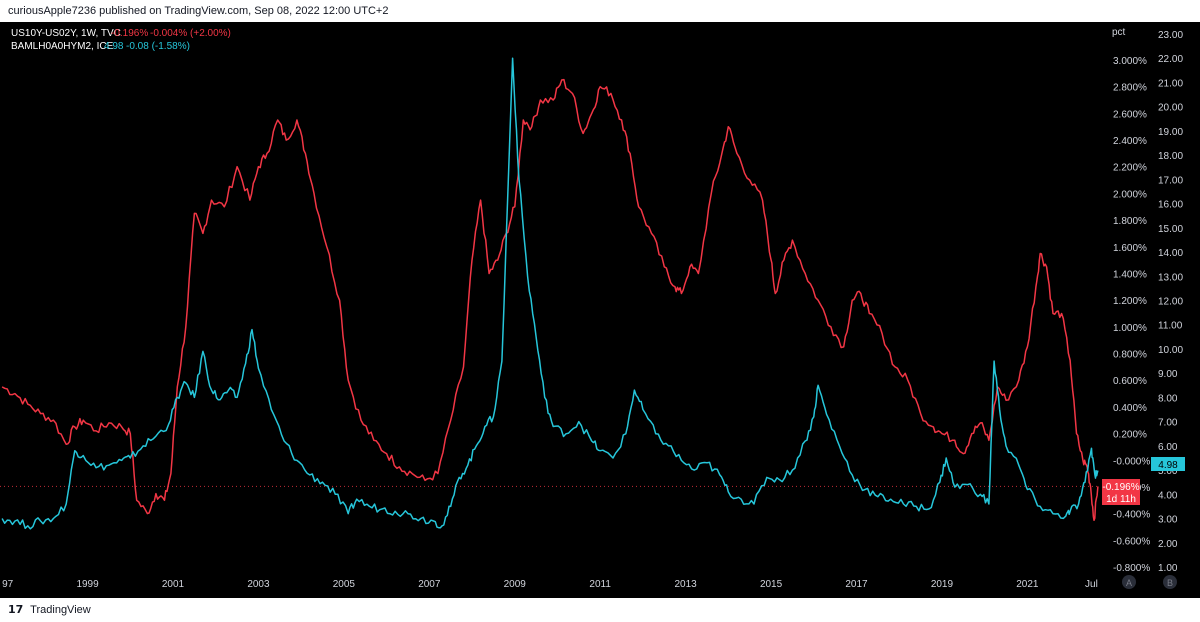 This screenshot has width=1200, height=622. I want to click on right-axis-tick: 13.00, so click(1170, 277).